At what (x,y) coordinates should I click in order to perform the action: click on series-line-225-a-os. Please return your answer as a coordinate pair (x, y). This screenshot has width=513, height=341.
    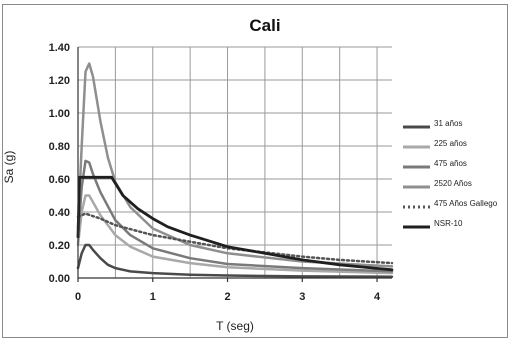
    Looking at the image, I should click on (235, 234).